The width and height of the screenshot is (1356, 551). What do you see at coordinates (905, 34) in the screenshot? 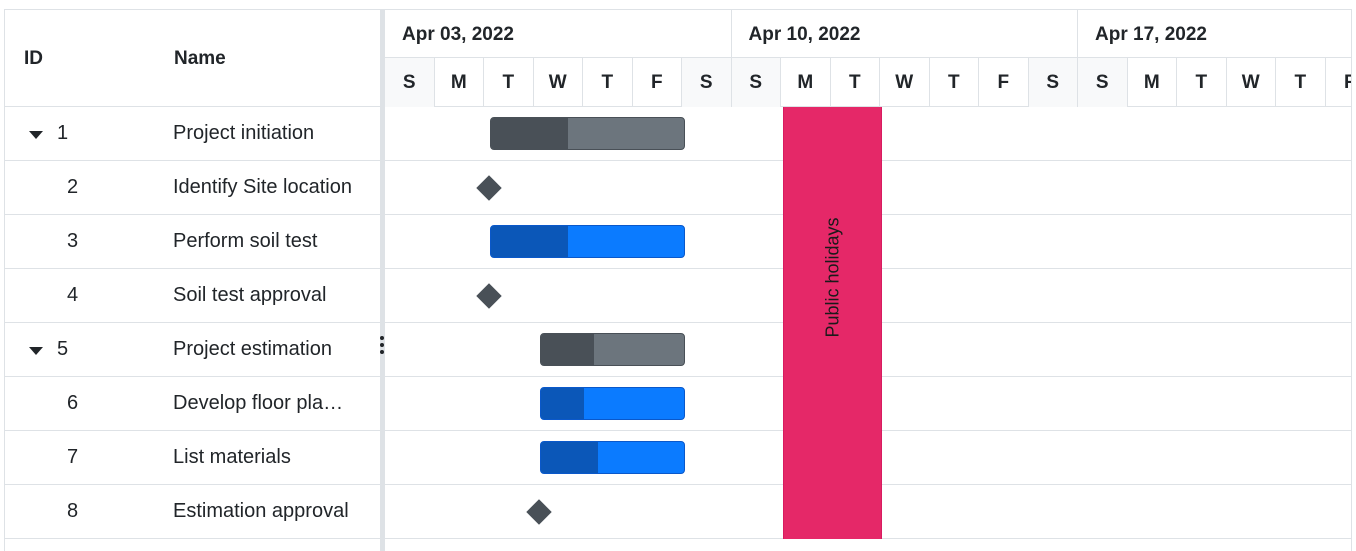
I see `week-header-cell: Apr 10, 2022` at bounding box center [905, 34].